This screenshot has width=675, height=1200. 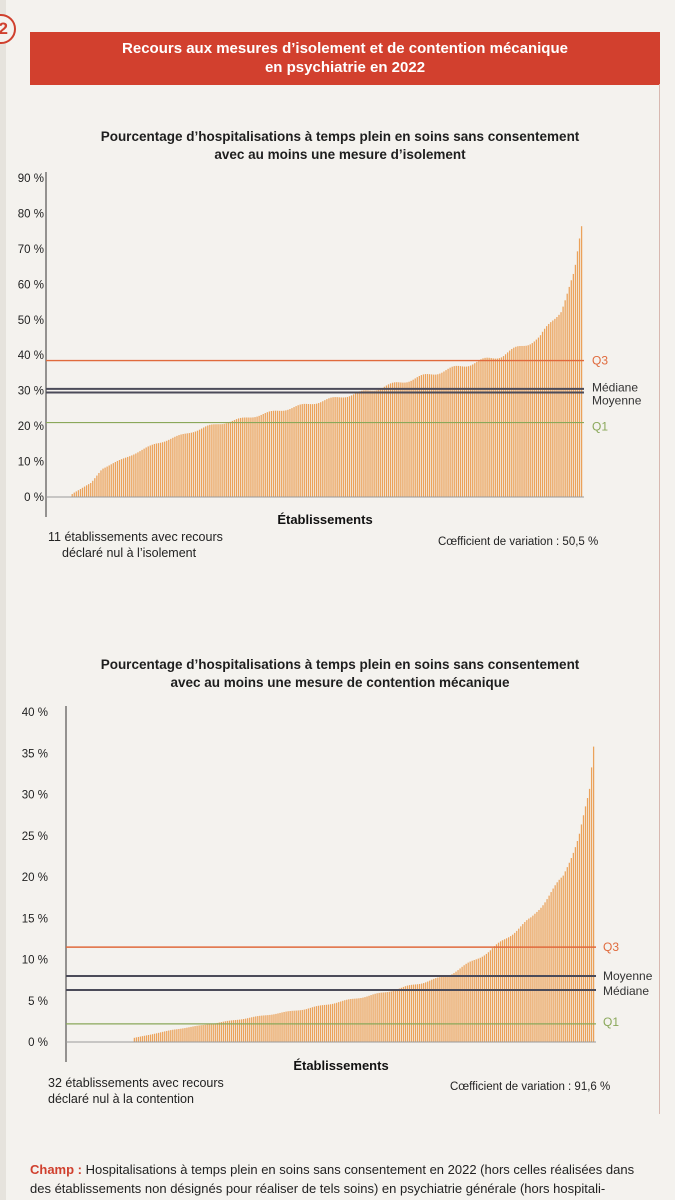 I want to click on figure-number: 2, so click(x=4, y=28).